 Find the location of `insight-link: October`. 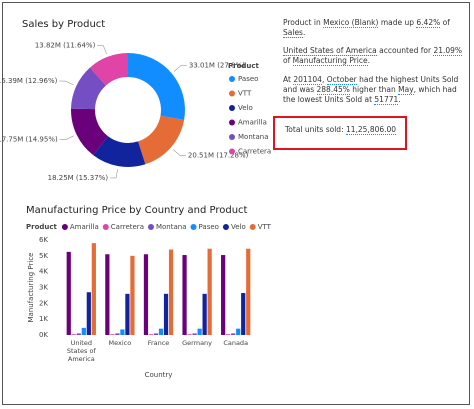

insight-link: October is located at coordinates (341, 79).